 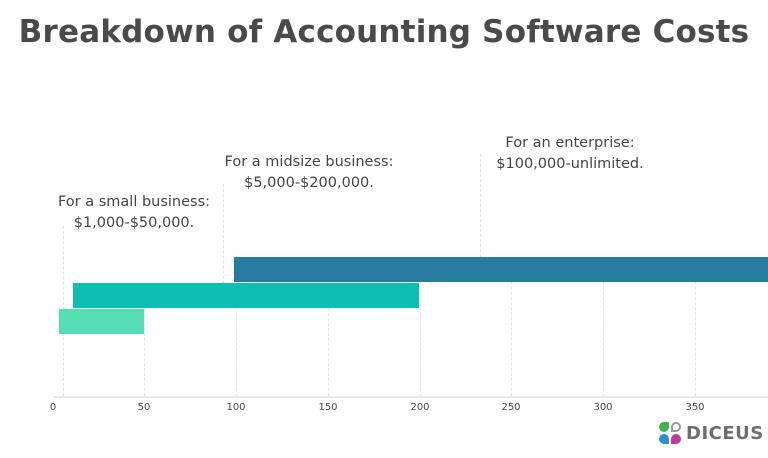 What do you see at coordinates (144, 407) in the screenshot?
I see `x-tick-label: 50` at bounding box center [144, 407].